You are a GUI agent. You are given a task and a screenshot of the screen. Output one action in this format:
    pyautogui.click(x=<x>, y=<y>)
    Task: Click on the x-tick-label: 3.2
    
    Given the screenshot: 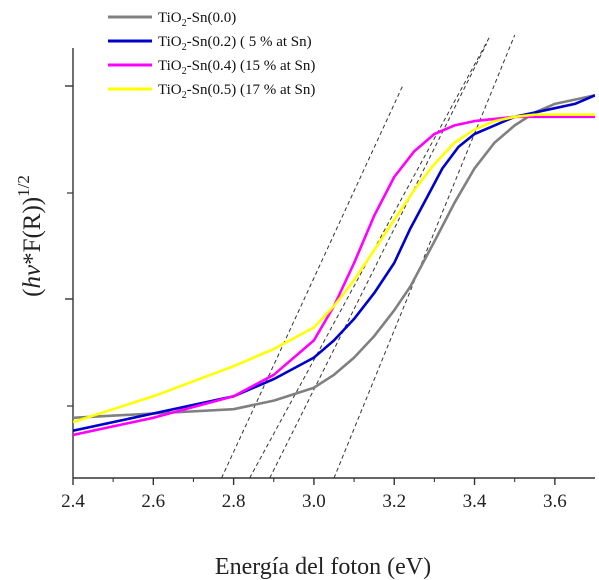 What is the action you would take?
    pyautogui.click(x=394, y=501)
    